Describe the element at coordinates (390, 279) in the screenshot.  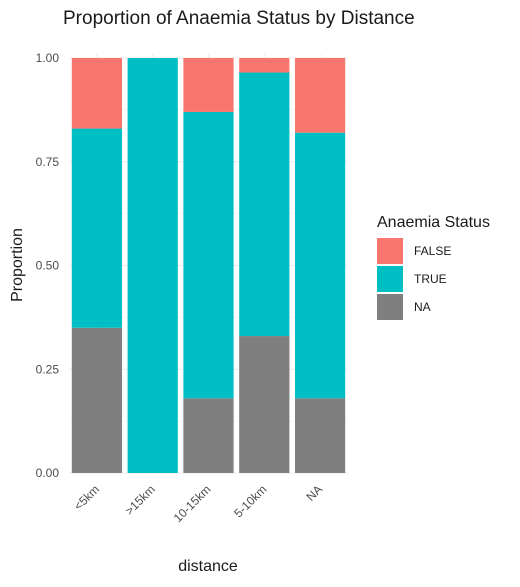
I see `legend-key-true` at that location.